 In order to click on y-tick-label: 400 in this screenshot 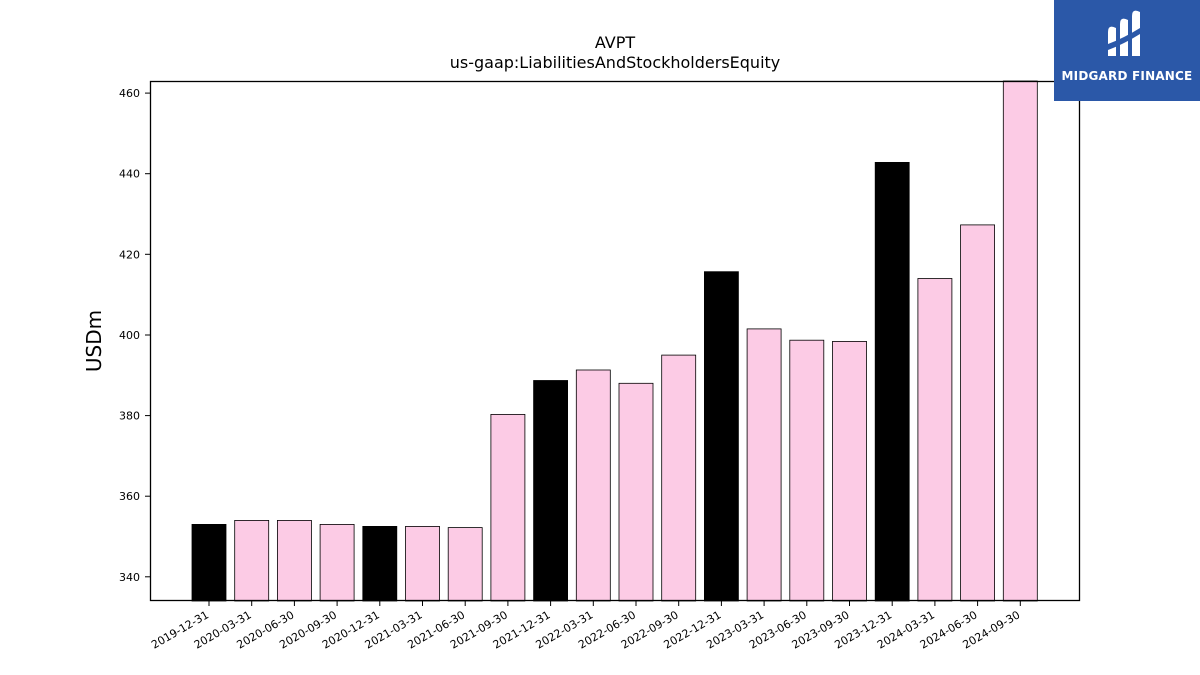, I will do `click(129, 335)`.